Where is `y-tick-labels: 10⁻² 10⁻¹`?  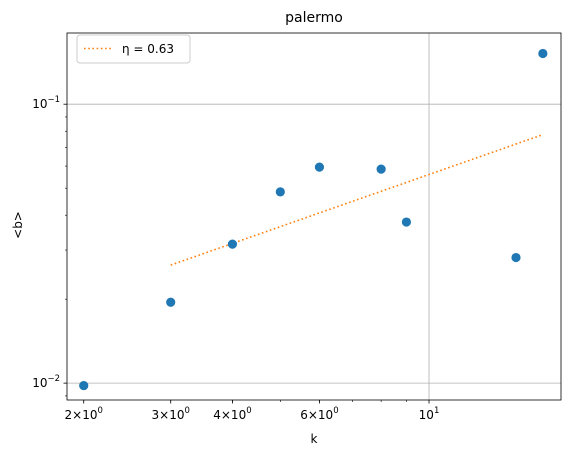
y-tick-labels: 10⁻² 10⁻¹ is located at coordinates (46, 242).